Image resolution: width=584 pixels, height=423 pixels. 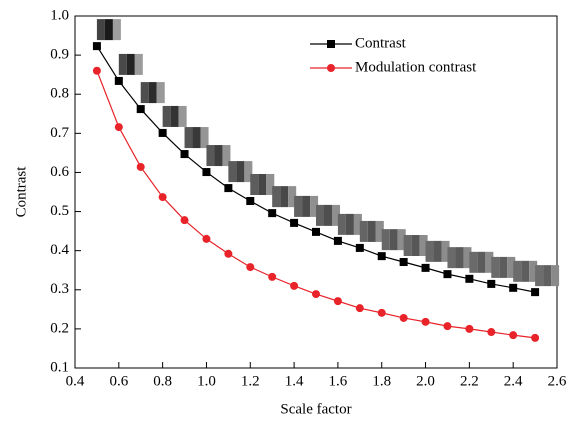 What do you see at coordinates (59, 328) in the screenshot?
I see `y-tick-label: 0.2` at bounding box center [59, 328].